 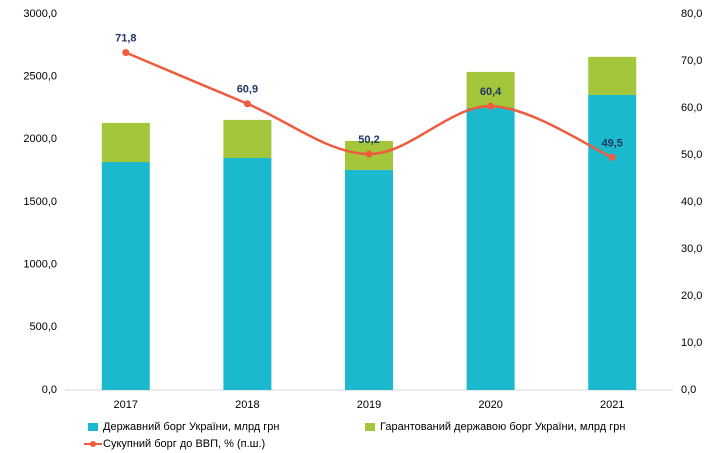 What do you see at coordinates (40, 202) in the screenshot?
I see `y-tick-label: 1500,0` at bounding box center [40, 202].